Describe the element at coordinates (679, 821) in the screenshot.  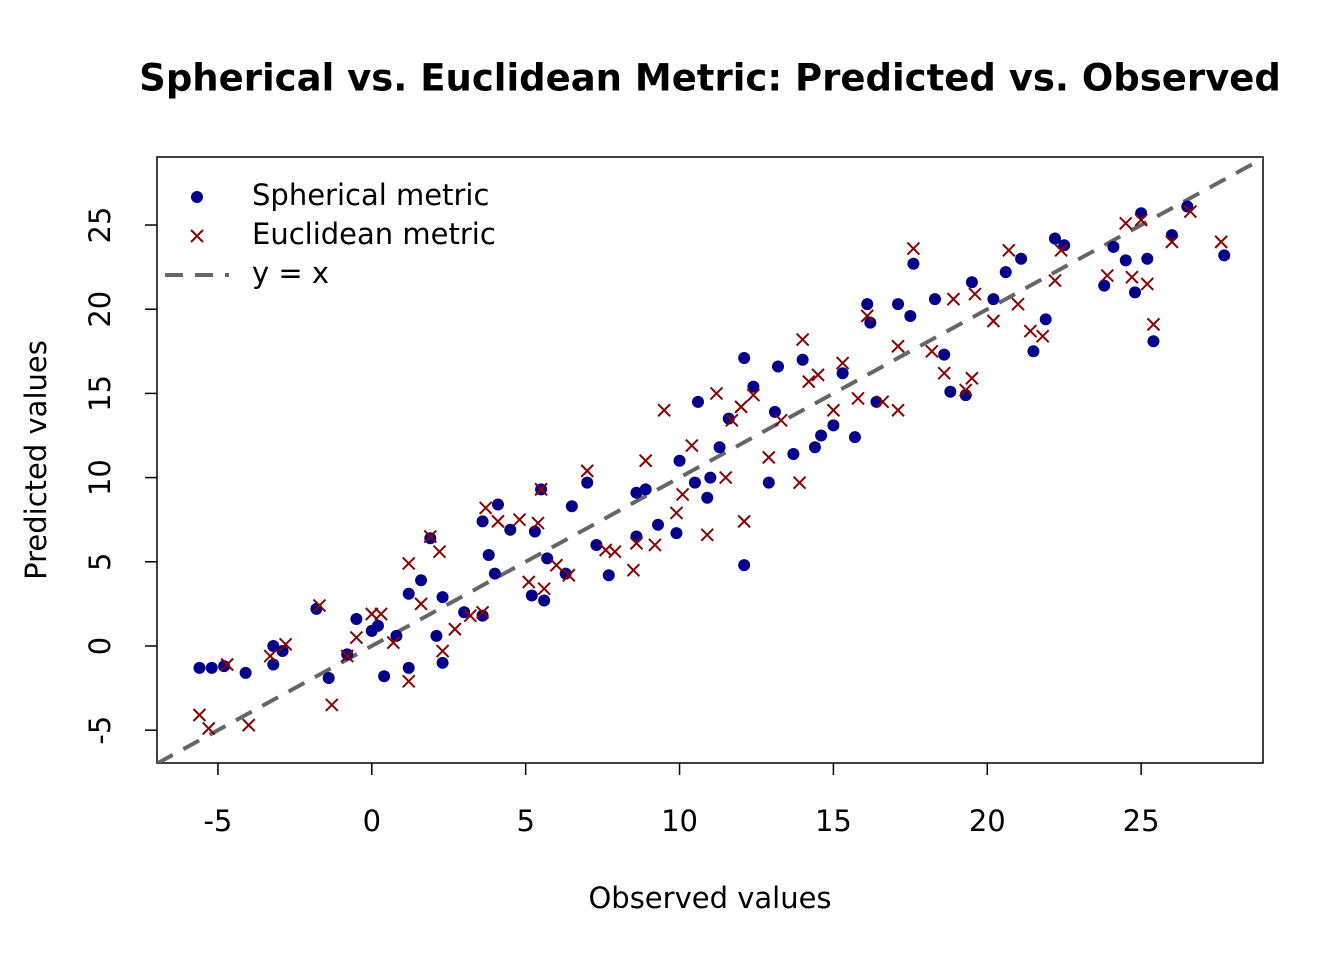
I see `x-tick-label: 10` at that location.